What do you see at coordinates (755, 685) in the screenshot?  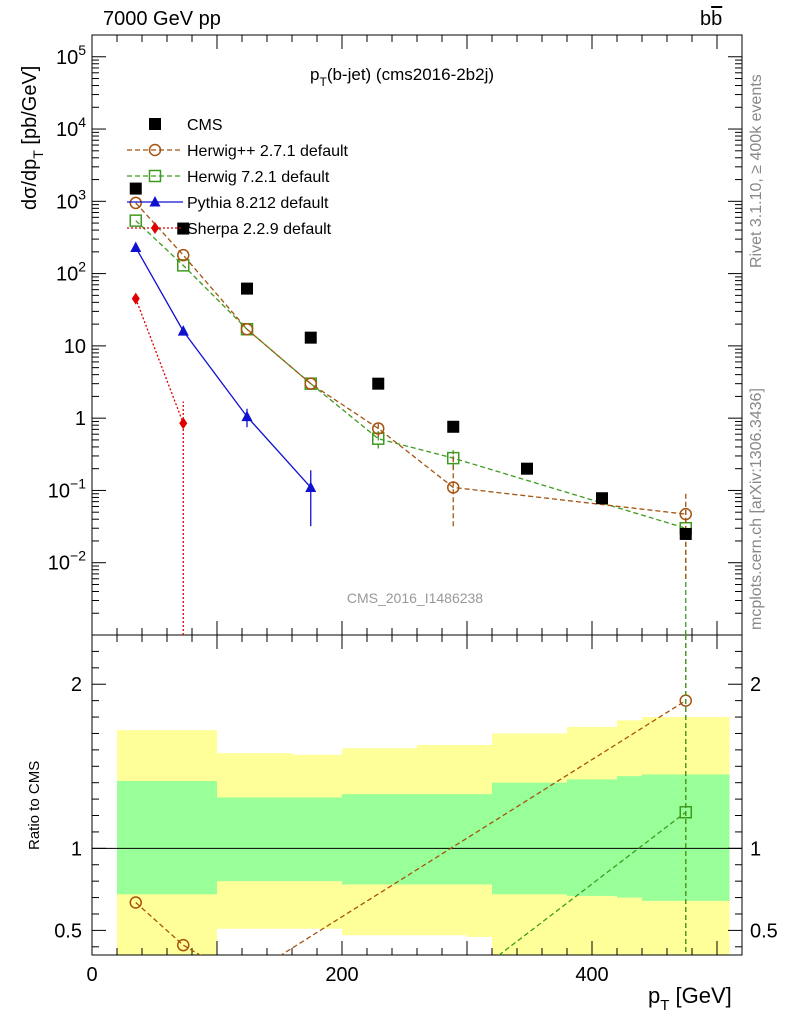 I see `ratio-y-tick-label-right: 2` at bounding box center [755, 685].